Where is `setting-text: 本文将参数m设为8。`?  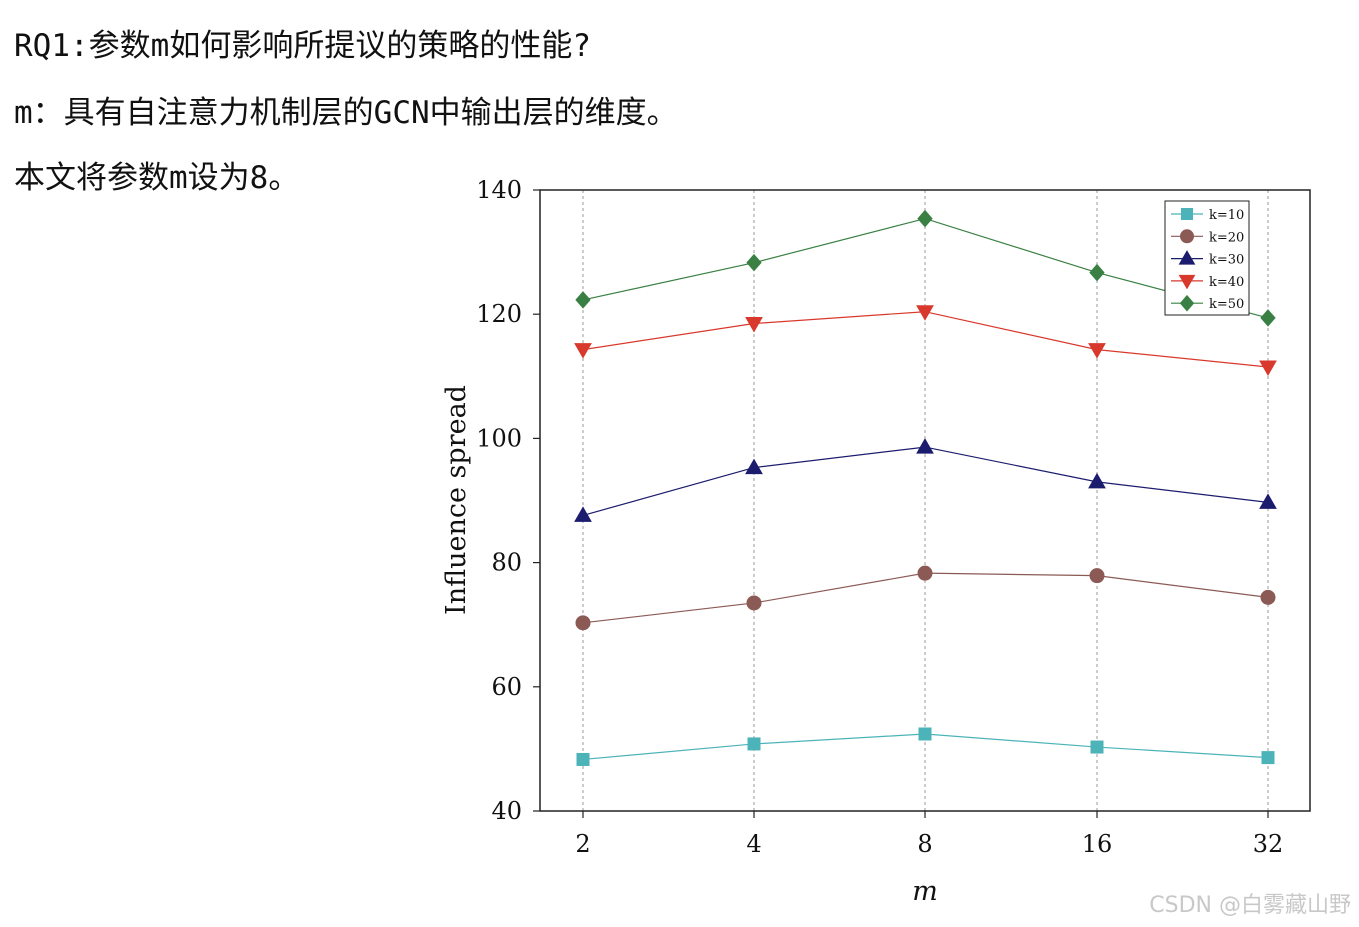
setting-text: 本文将参数m设为8。 is located at coordinates (157, 178).